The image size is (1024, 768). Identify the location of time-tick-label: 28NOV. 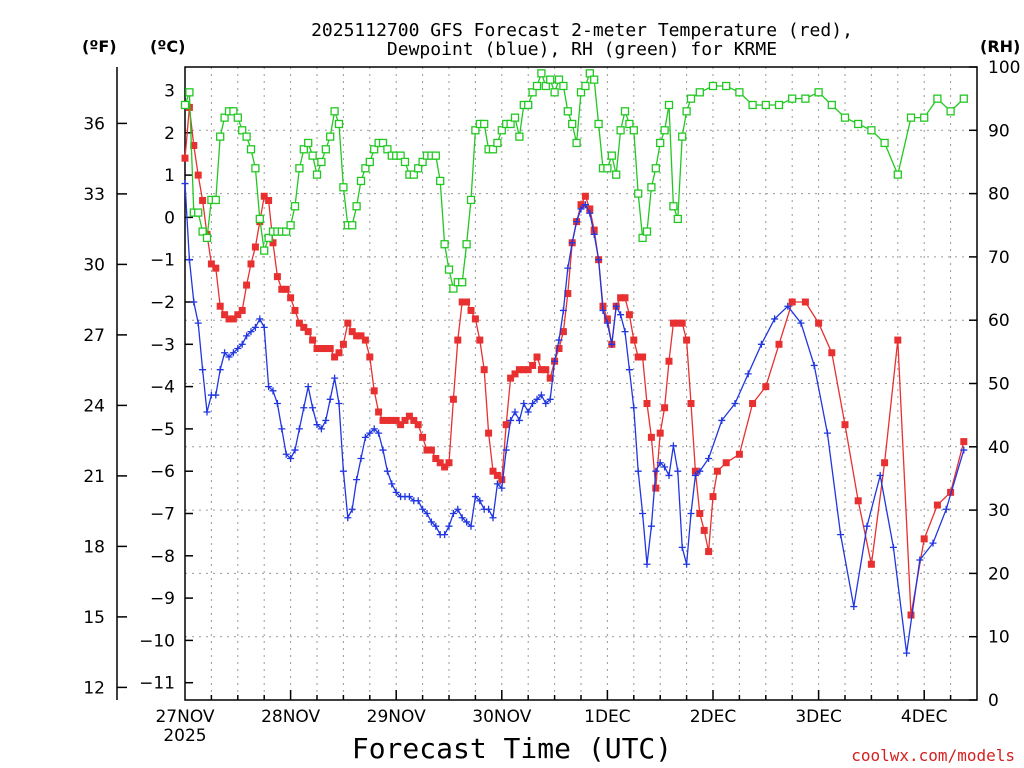
(290, 717).